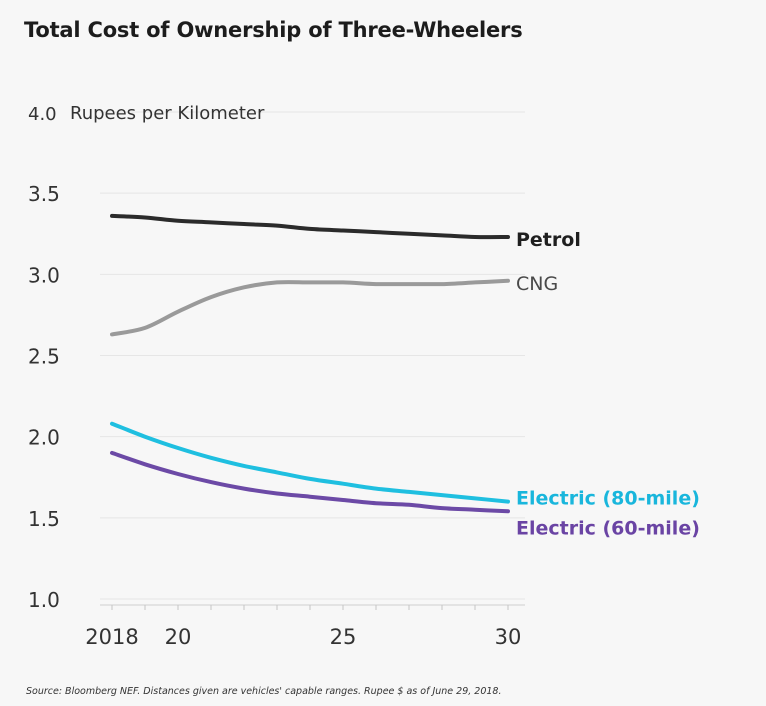 This screenshot has width=766, height=706. What do you see at coordinates (537, 284) in the screenshot?
I see `series-label-cng: CNG` at bounding box center [537, 284].